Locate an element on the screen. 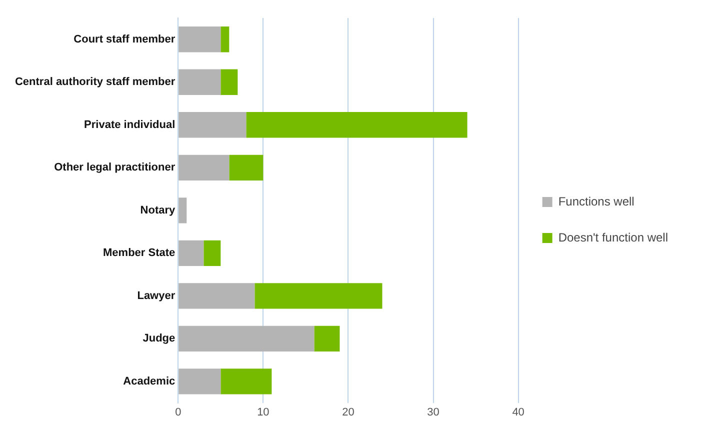 This screenshot has width=716, height=432. x-tick-label: 30 is located at coordinates (433, 412).